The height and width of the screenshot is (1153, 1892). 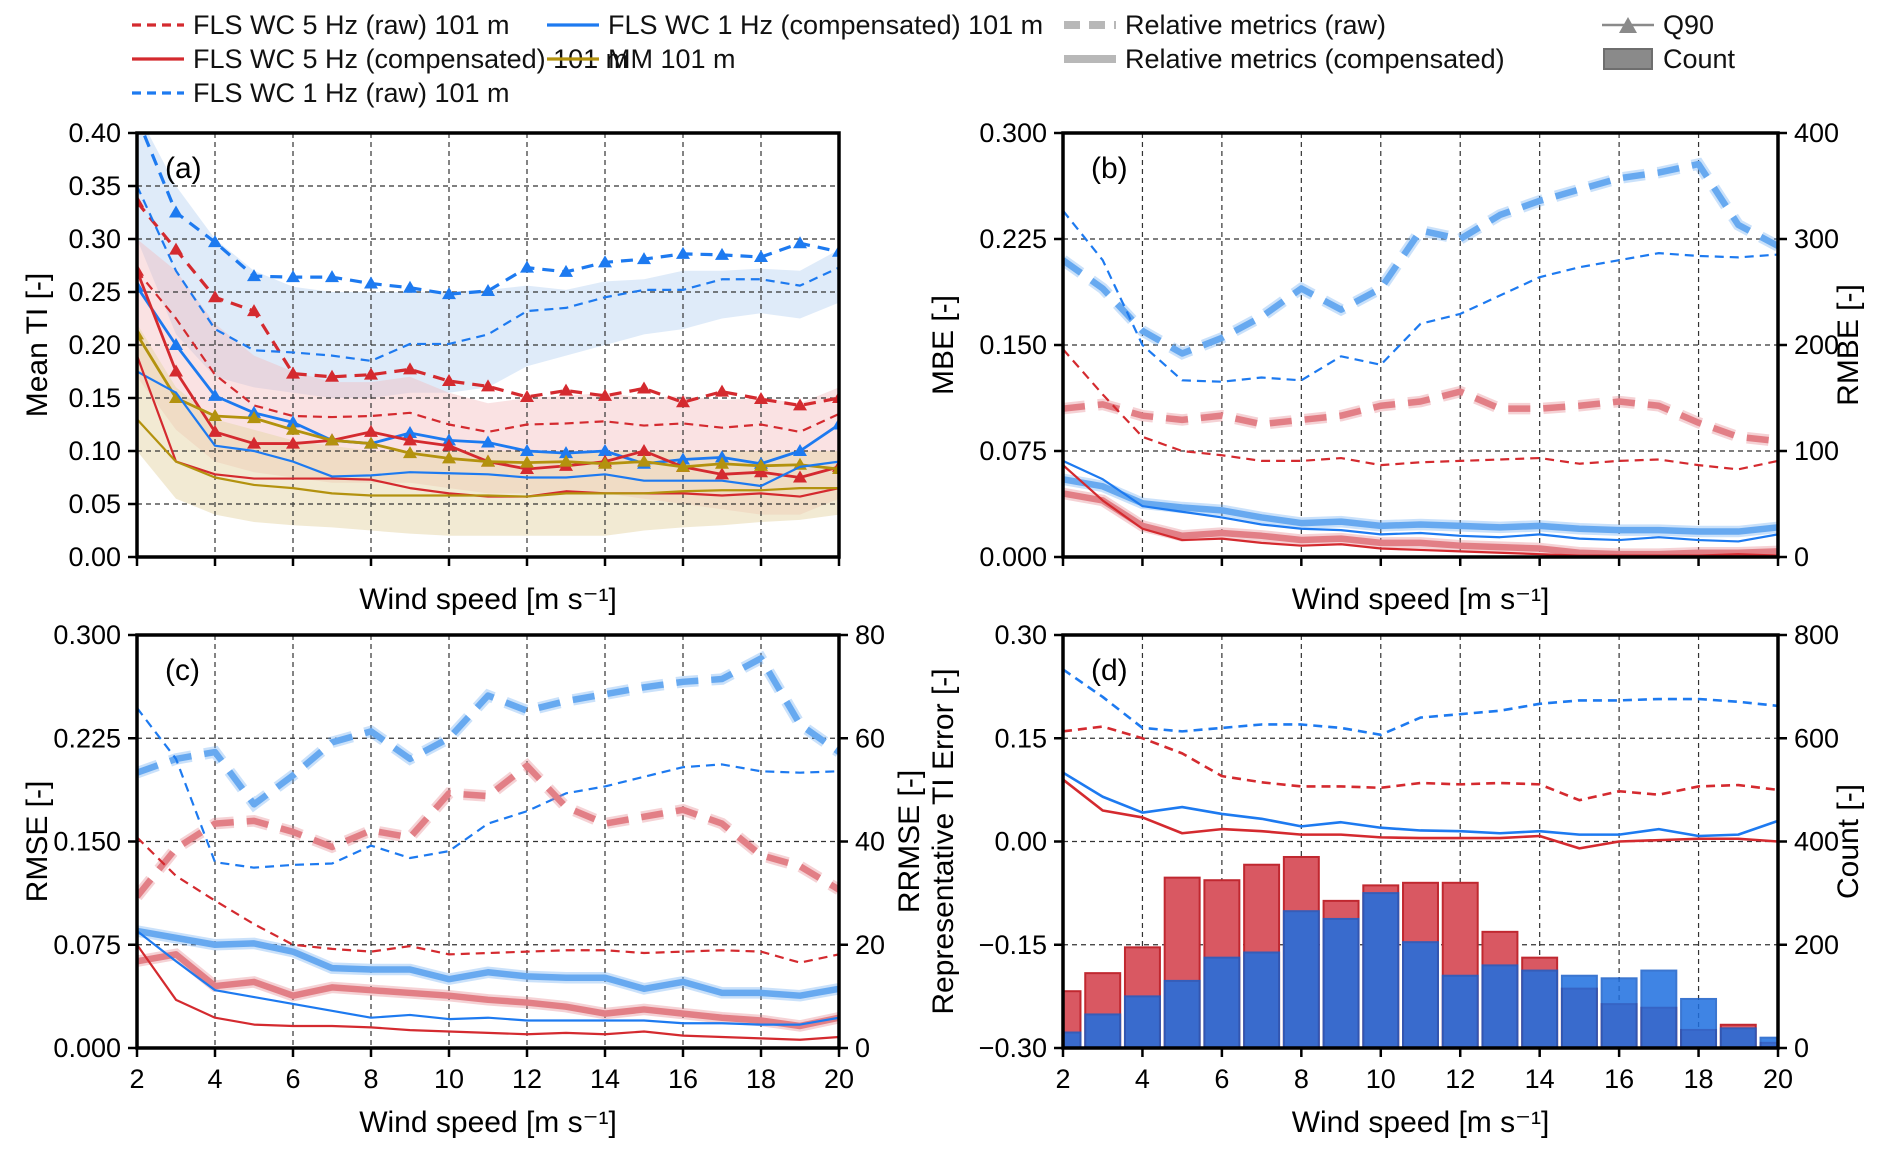 I want to click on x-tick-label: 6, so click(x=292, y=1079).